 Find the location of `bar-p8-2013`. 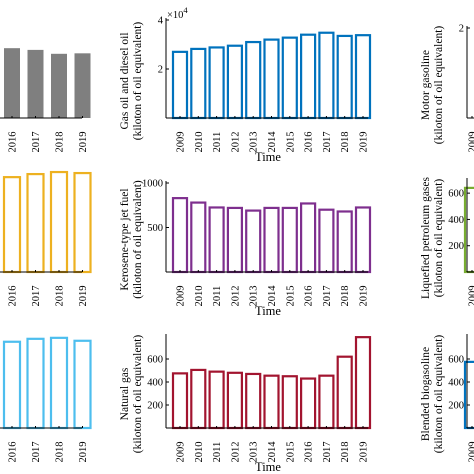

bar-p8-2013 is located at coordinates (253, 401).